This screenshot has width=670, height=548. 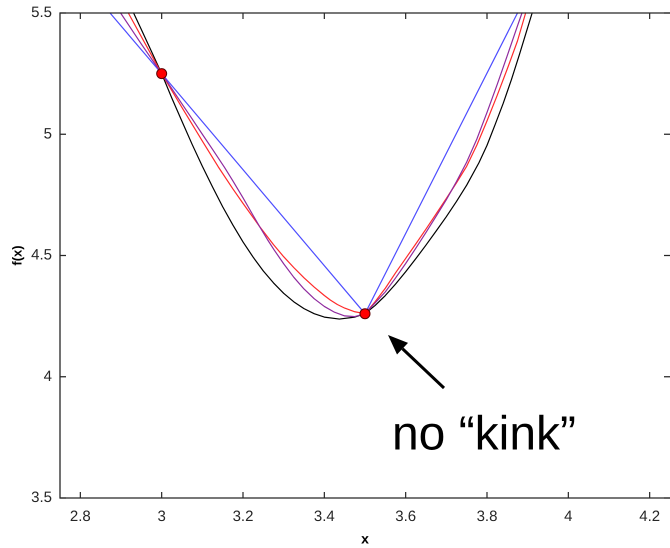 I want to click on y-tick-label: 4.5, so click(x=41, y=255).